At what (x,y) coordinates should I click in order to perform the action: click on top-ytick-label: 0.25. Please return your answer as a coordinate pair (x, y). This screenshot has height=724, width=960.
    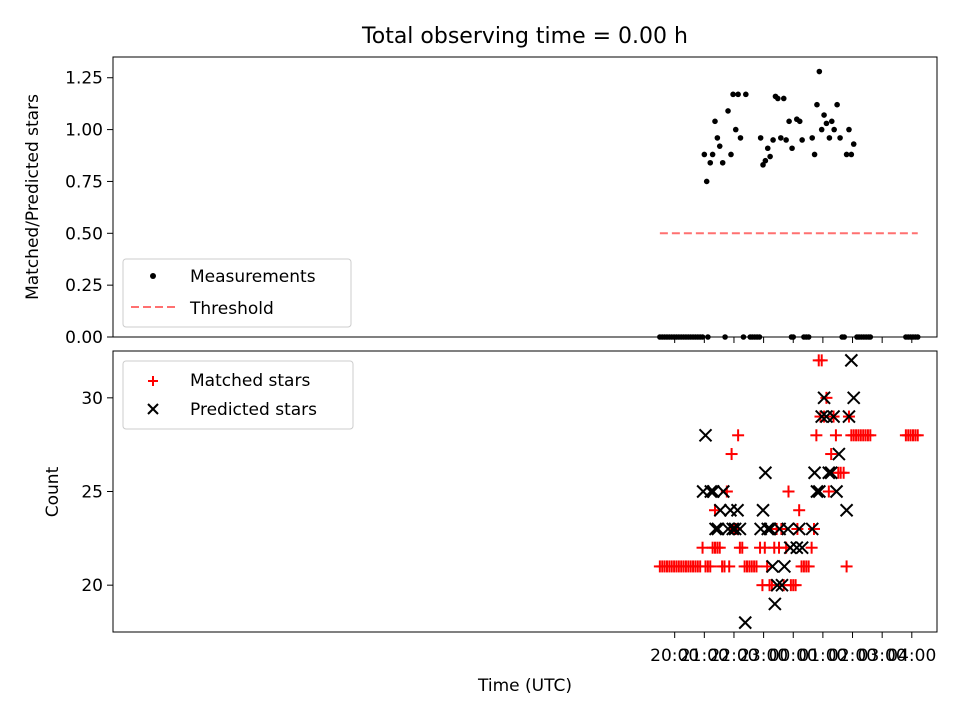
    Looking at the image, I should click on (84, 286).